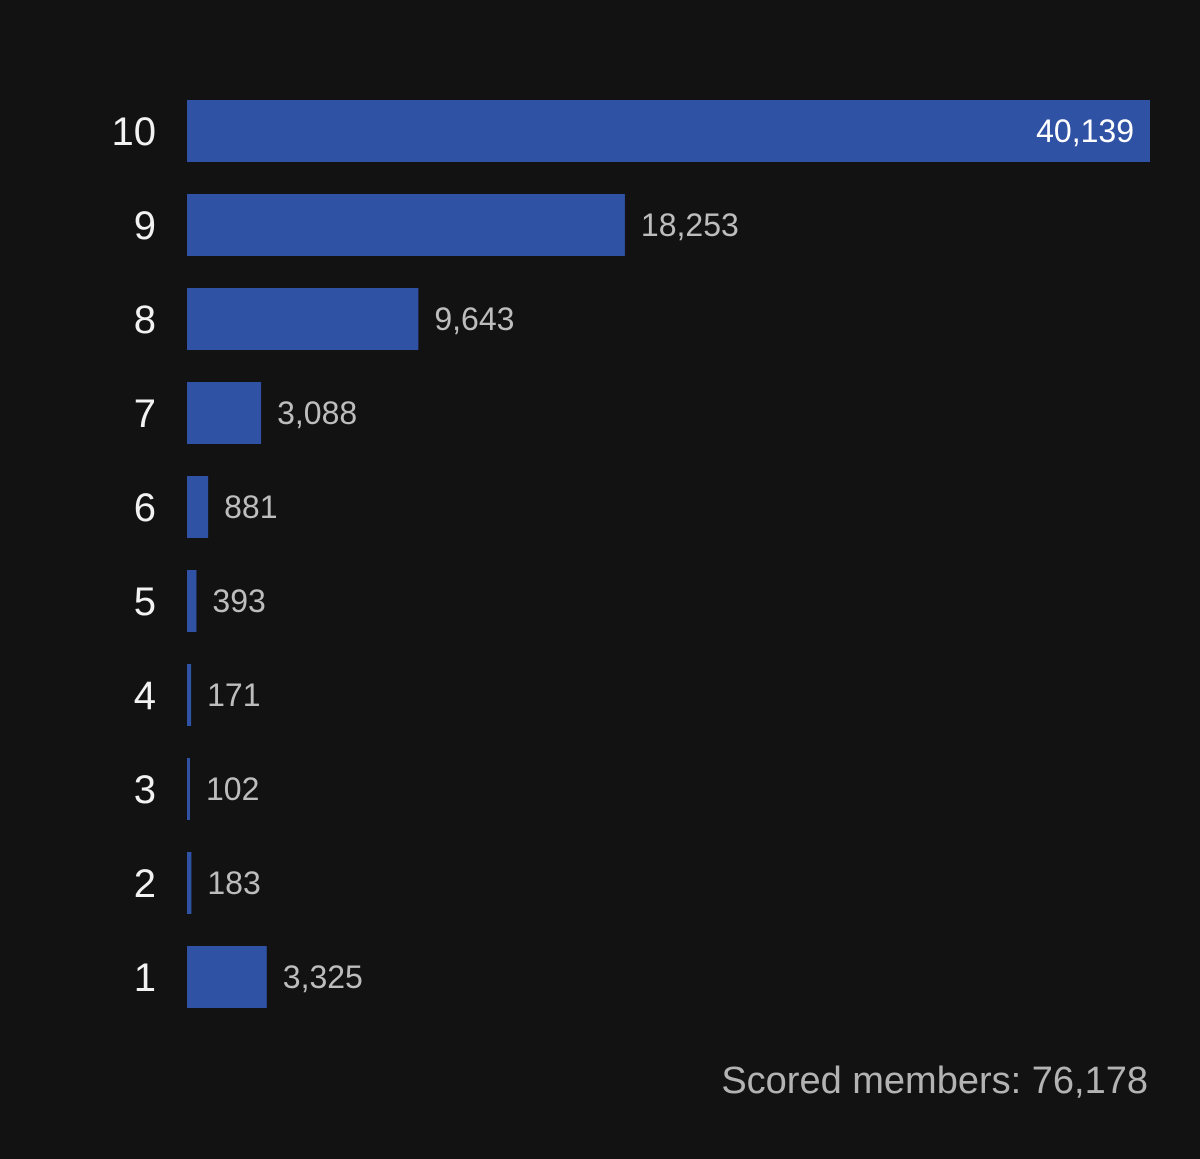 Image resolution: width=1200 pixels, height=1159 pixels. I want to click on category-label-10: 10, so click(134, 132).